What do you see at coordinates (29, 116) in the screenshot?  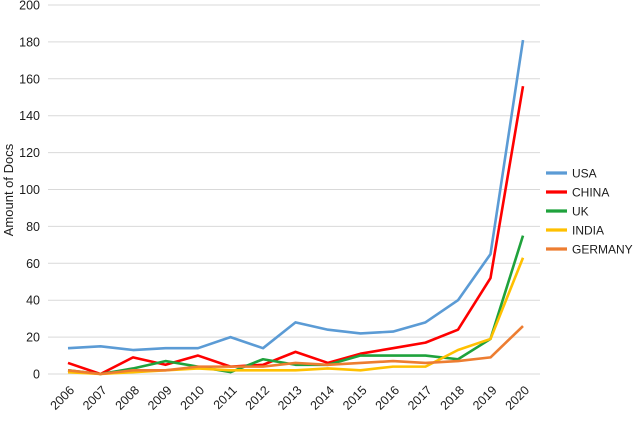 I see `y-tick-label: 140` at bounding box center [29, 116].